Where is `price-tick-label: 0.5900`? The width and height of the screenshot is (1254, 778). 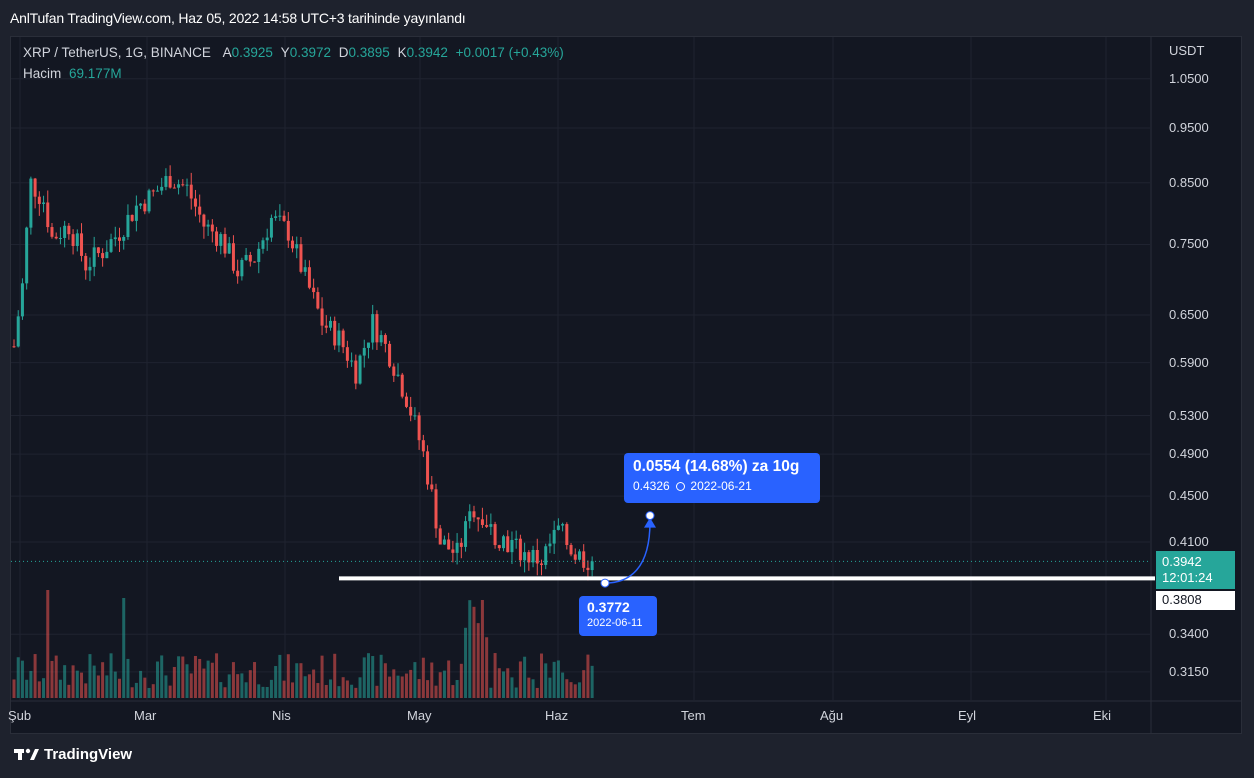
price-tick-label: 0.5900 is located at coordinates (1189, 362).